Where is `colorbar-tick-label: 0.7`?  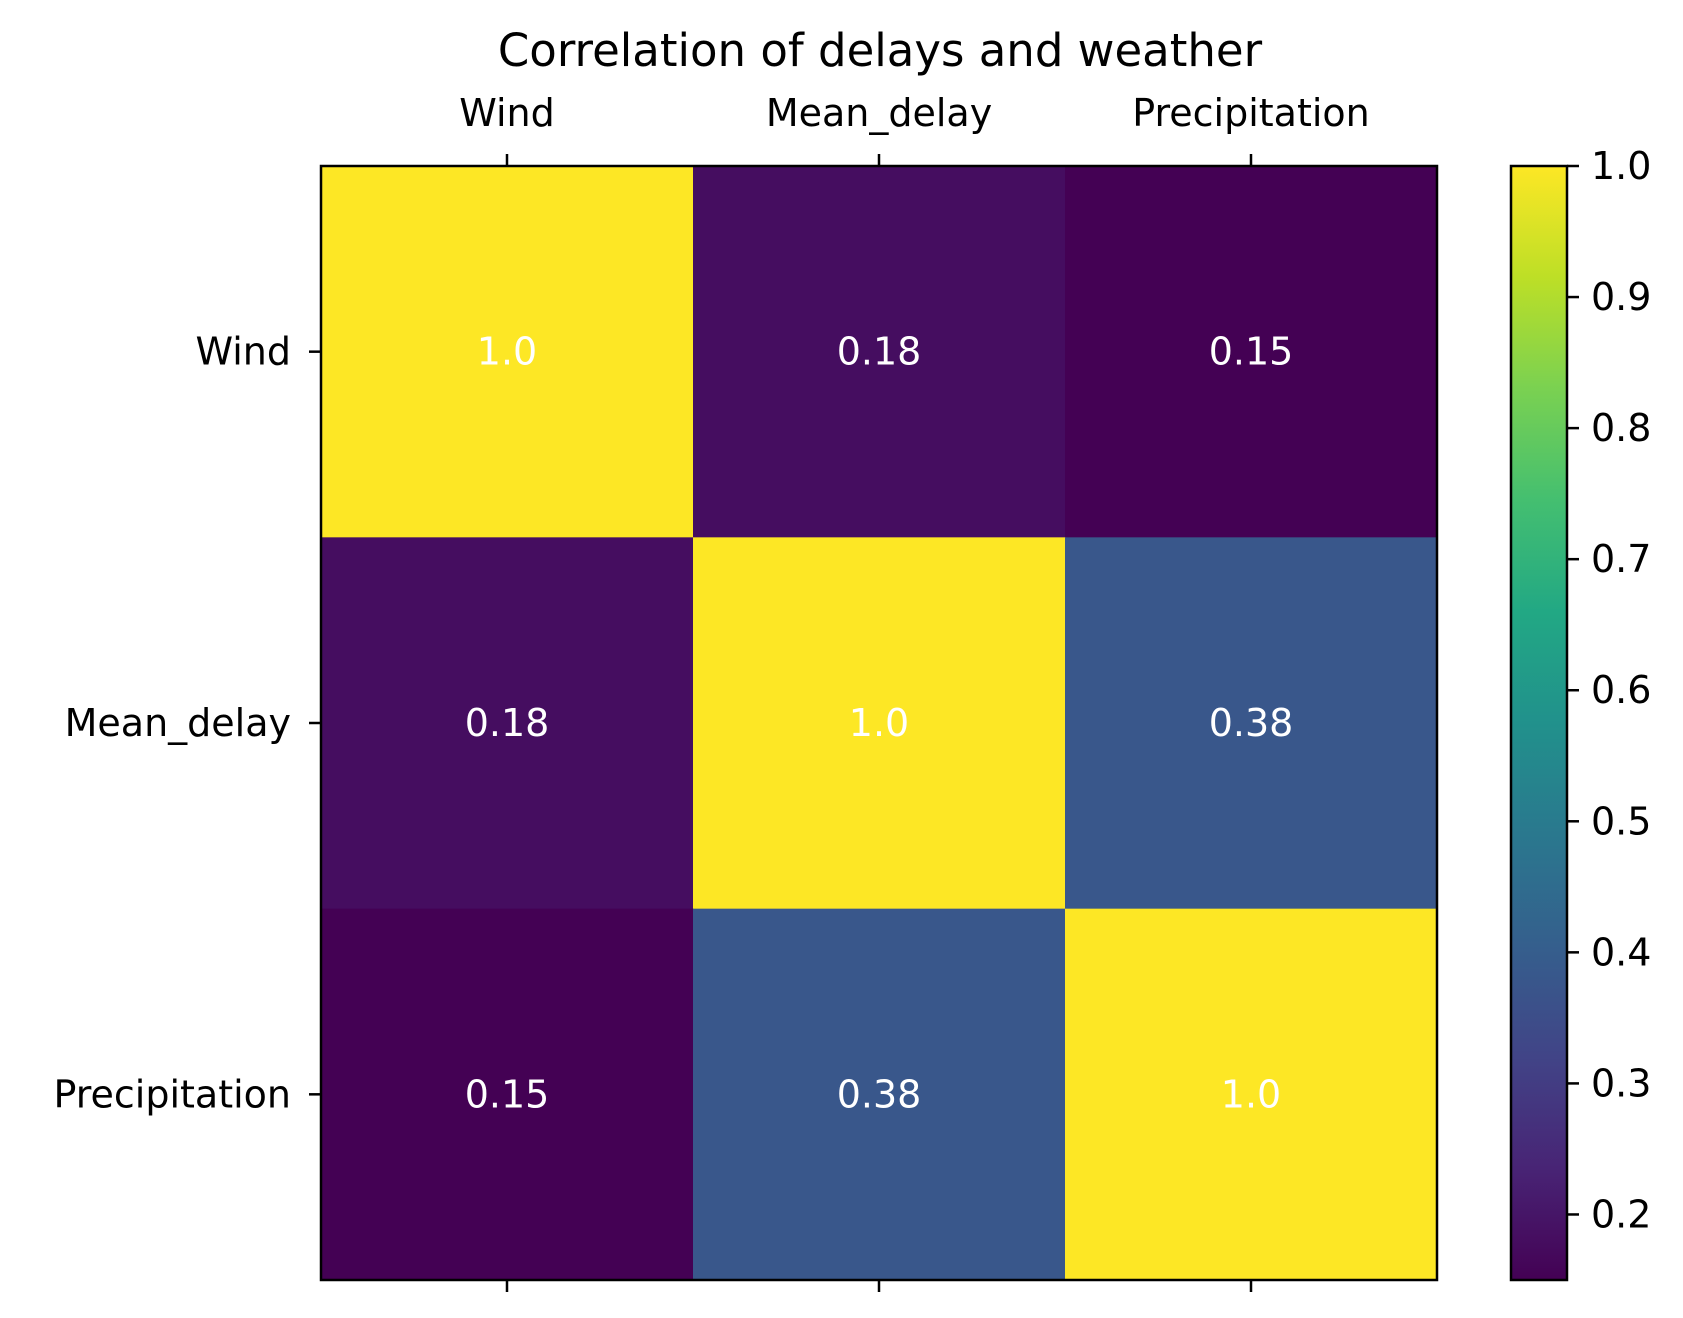
colorbar-tick-label: 0.7 is located at coordinates (1621, 559).